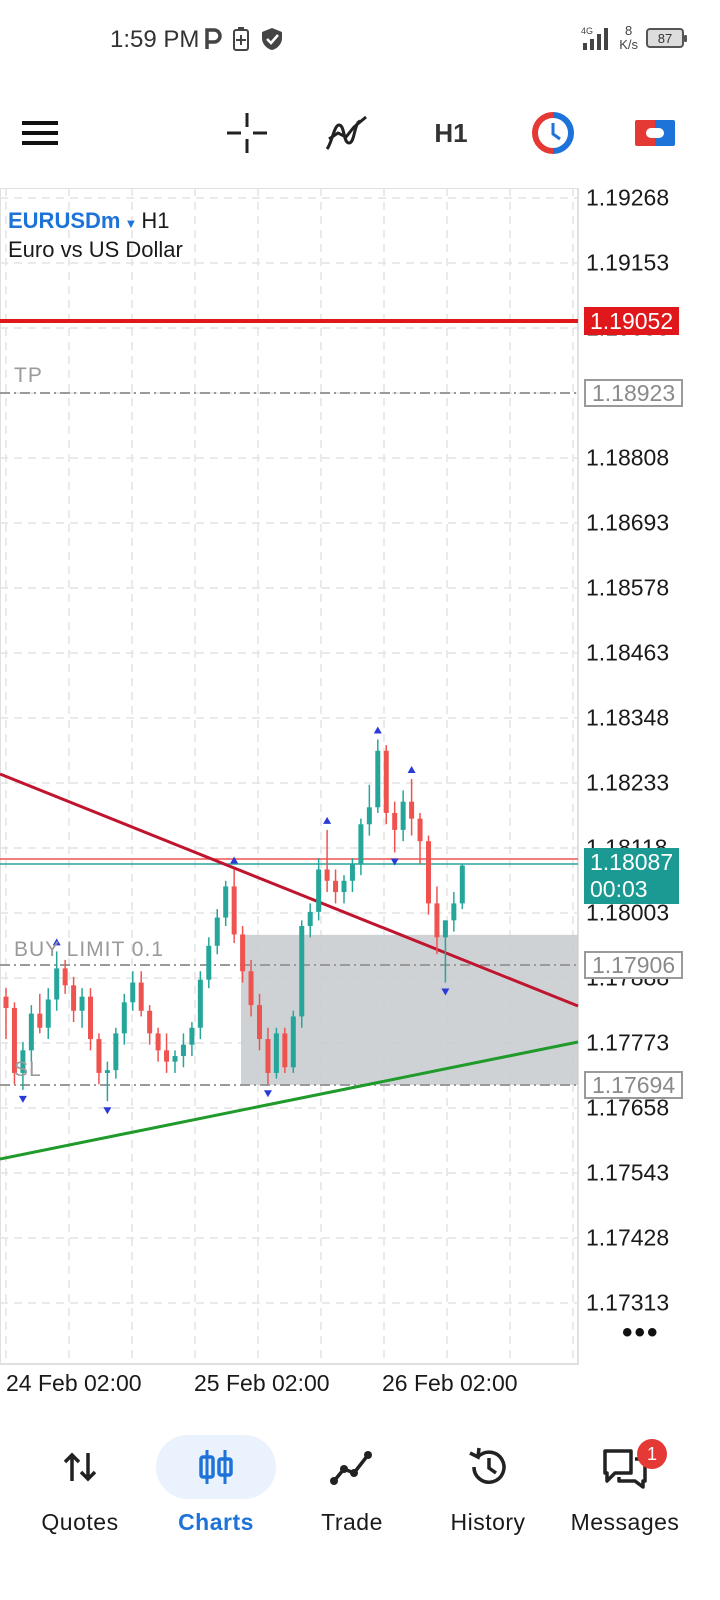 This screenshot has height=1600, width=720. Describe the element at coordinates (632, 862) in the screenshot. I see `bid-price: 1.18087` at that location.